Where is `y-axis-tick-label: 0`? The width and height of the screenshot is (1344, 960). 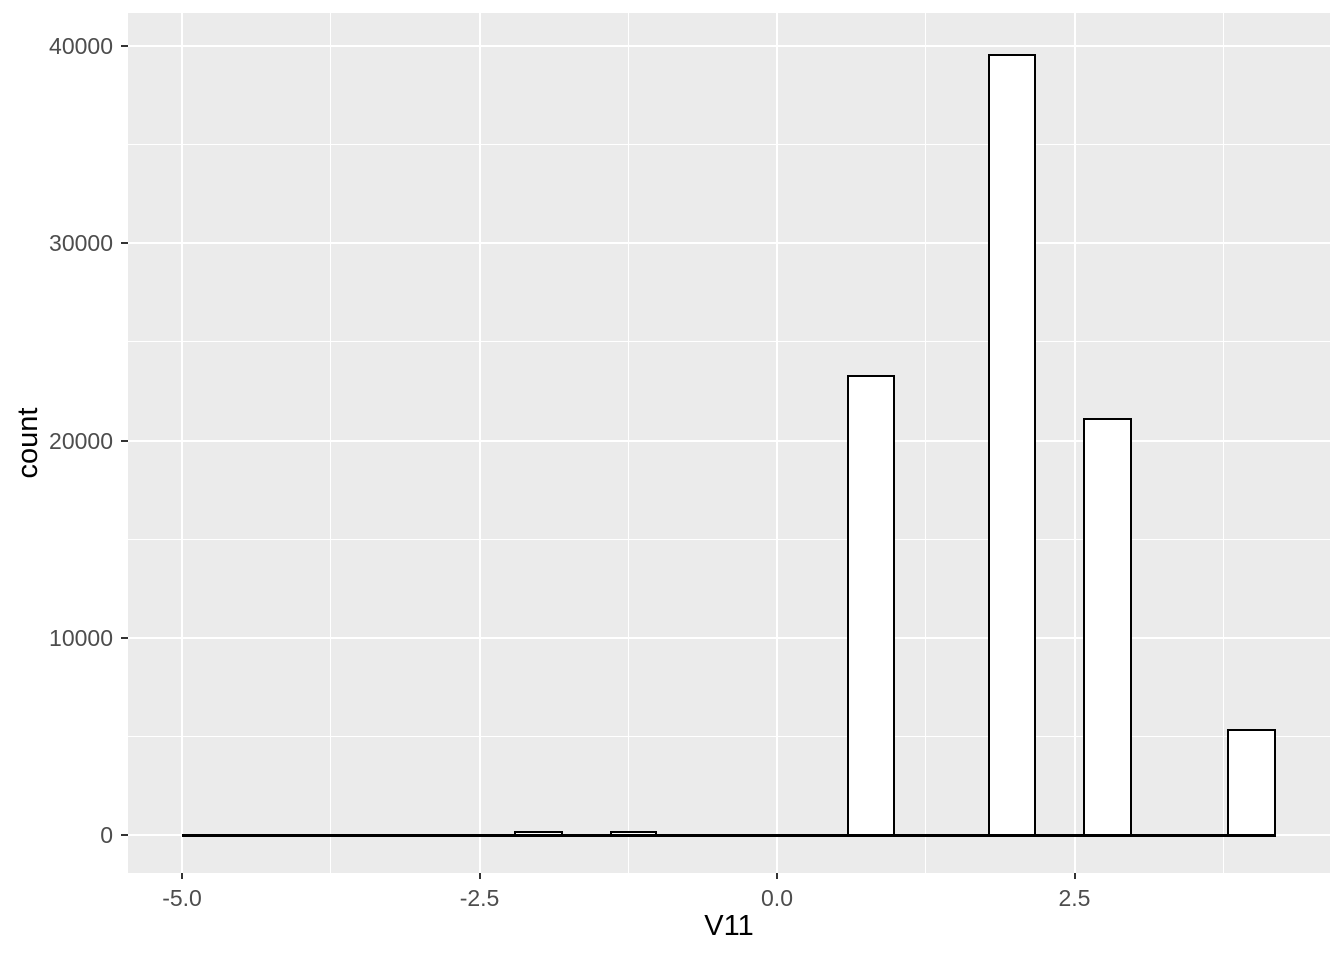 y-axis-tick-label: 0 is located at coordinates (106, 835).